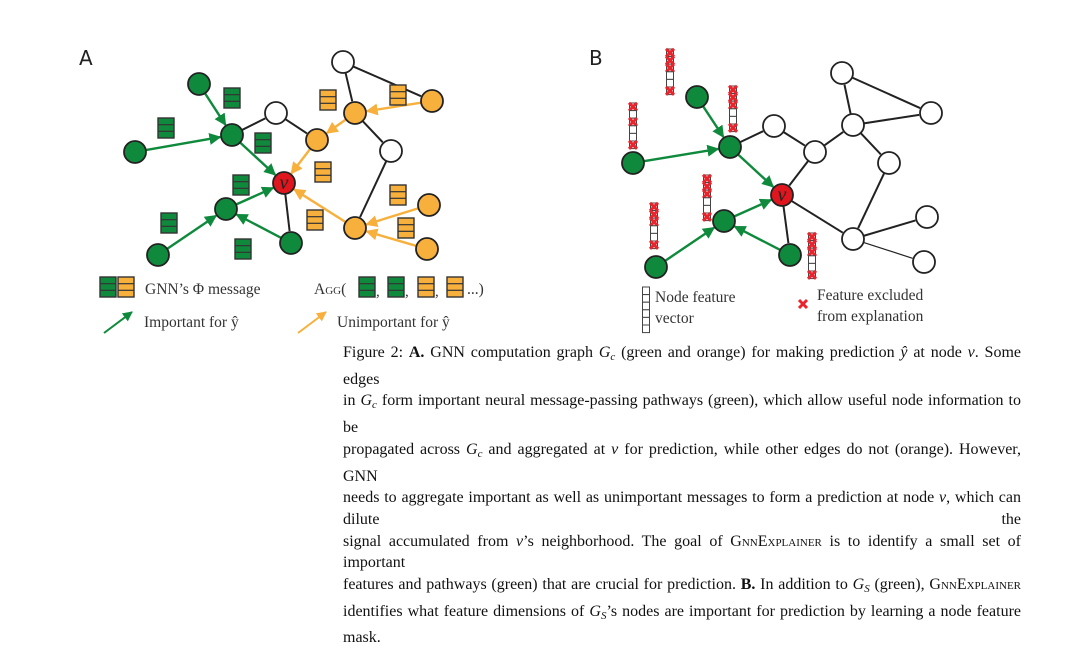 This screenshot has width=1068, height=649. Describe the element at coordinates (284, 183) in the screenshot. I see `target-node-label: v` at that location.